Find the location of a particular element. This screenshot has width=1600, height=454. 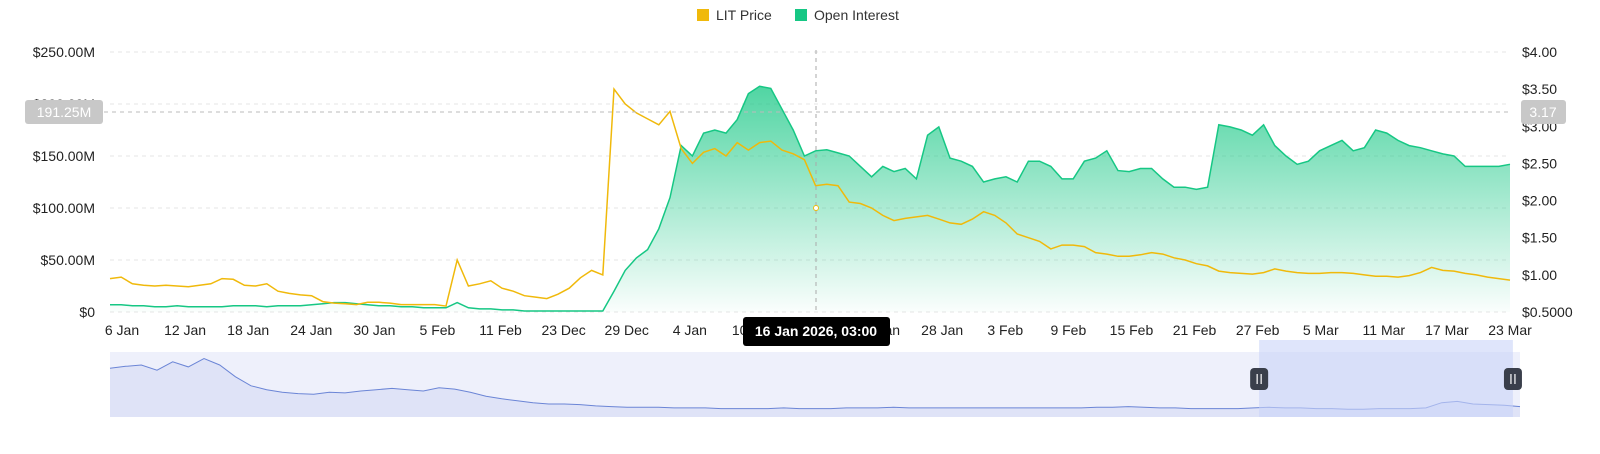

crosshair-tooltip-box is located at coordinates (816, 331).